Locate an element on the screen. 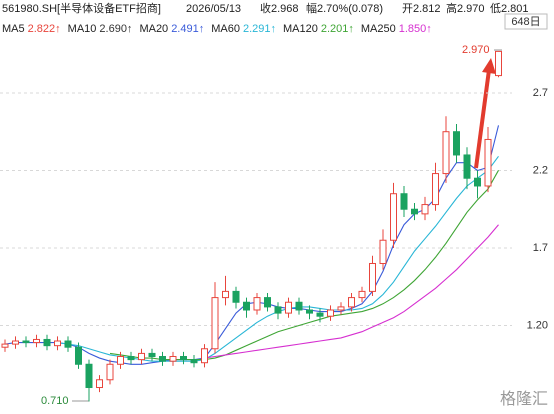 The image size is (554, 414). legend-value: 2.491↑ is located at coordinates (187, 29).